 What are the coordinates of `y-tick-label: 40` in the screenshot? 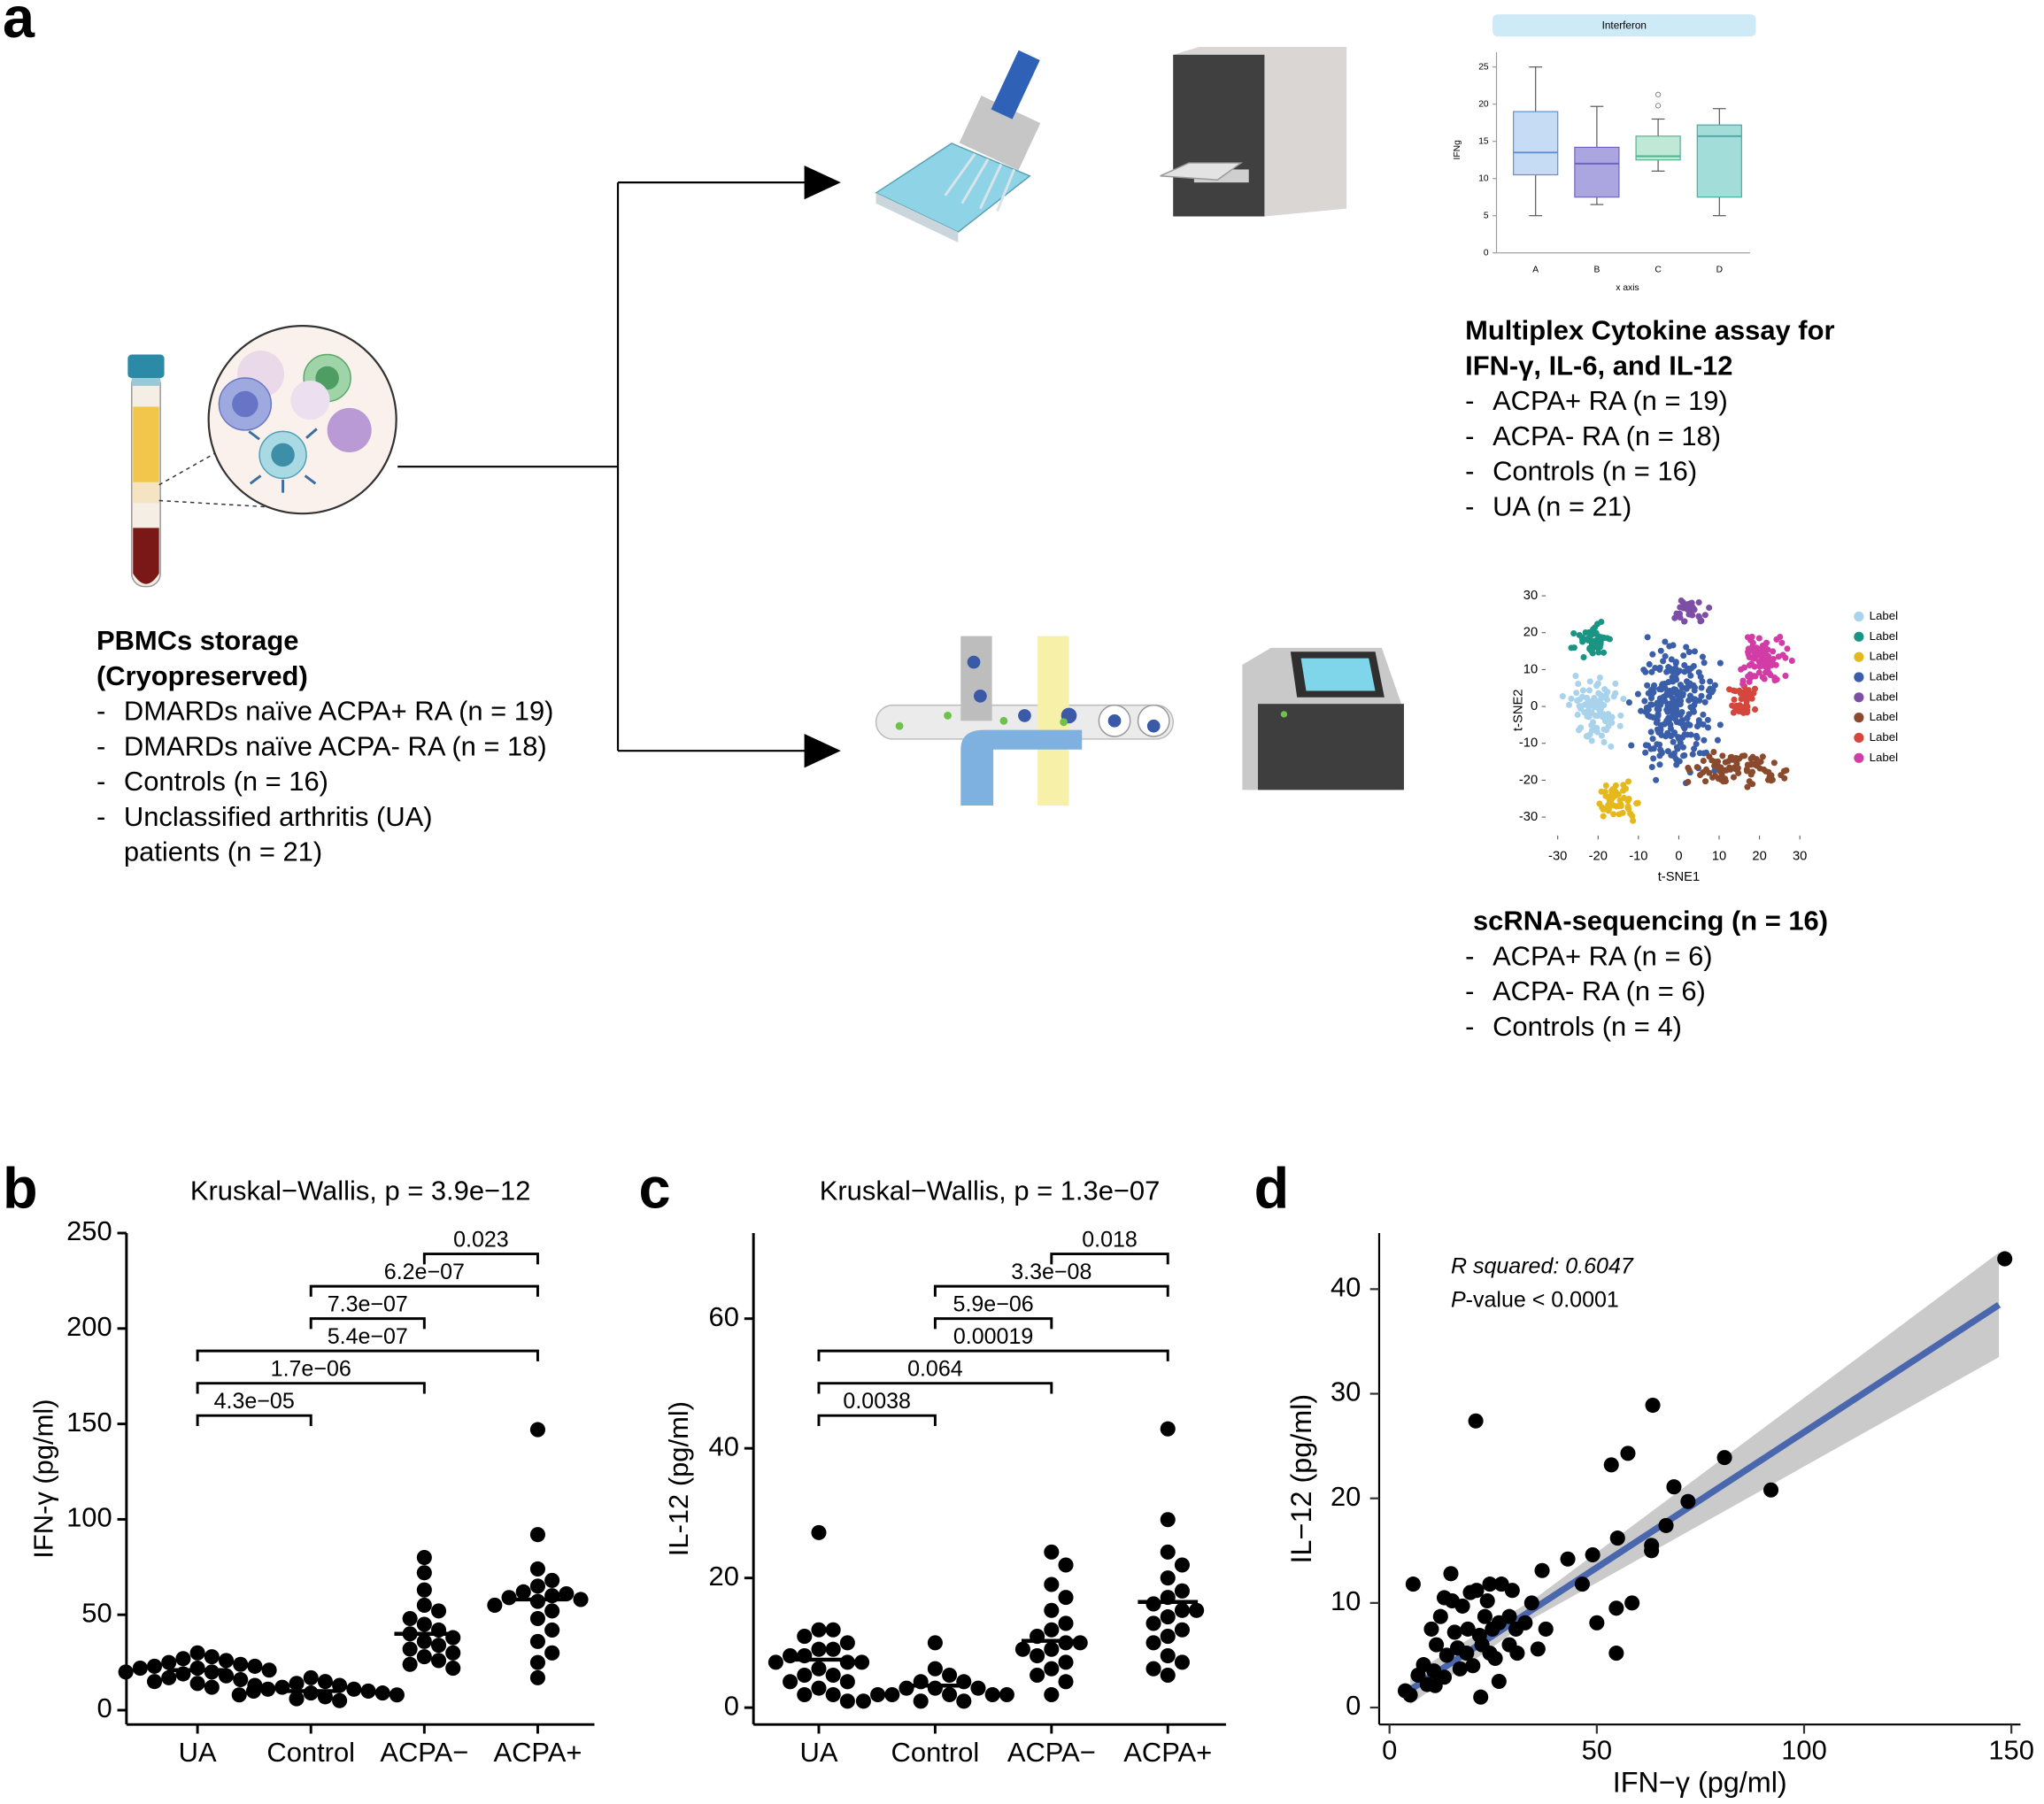 It's located at (1346, 1287).